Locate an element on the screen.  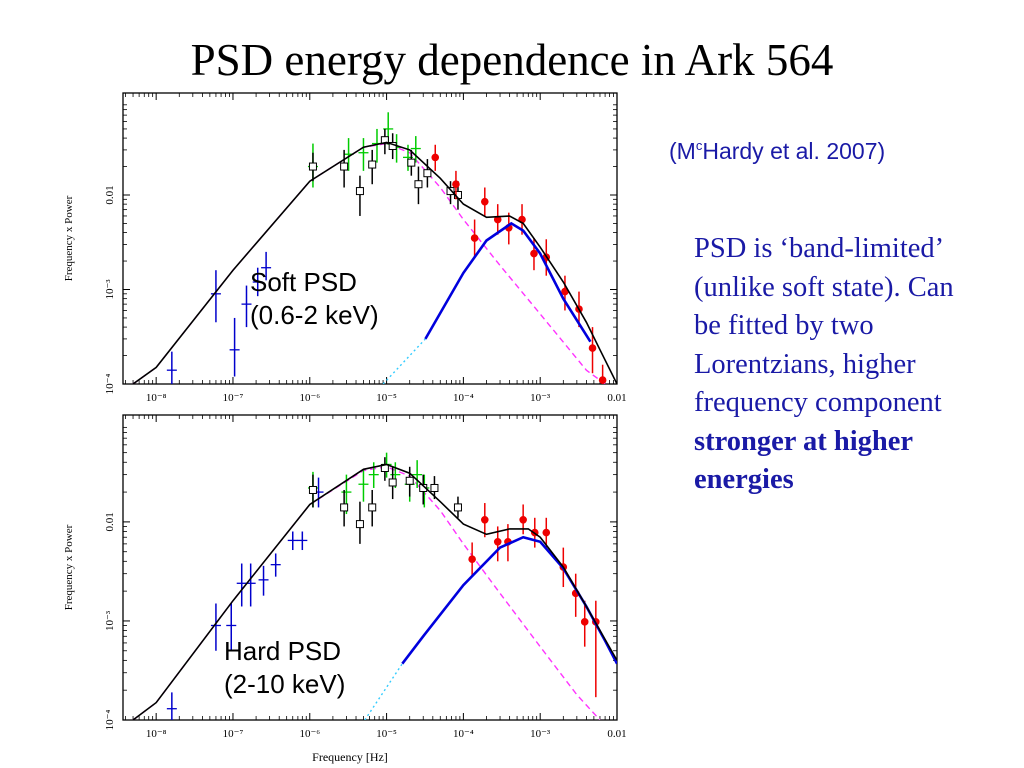
soft-psd-label-line2: (0.6-2 keV) is located at coordinates (314, 315).